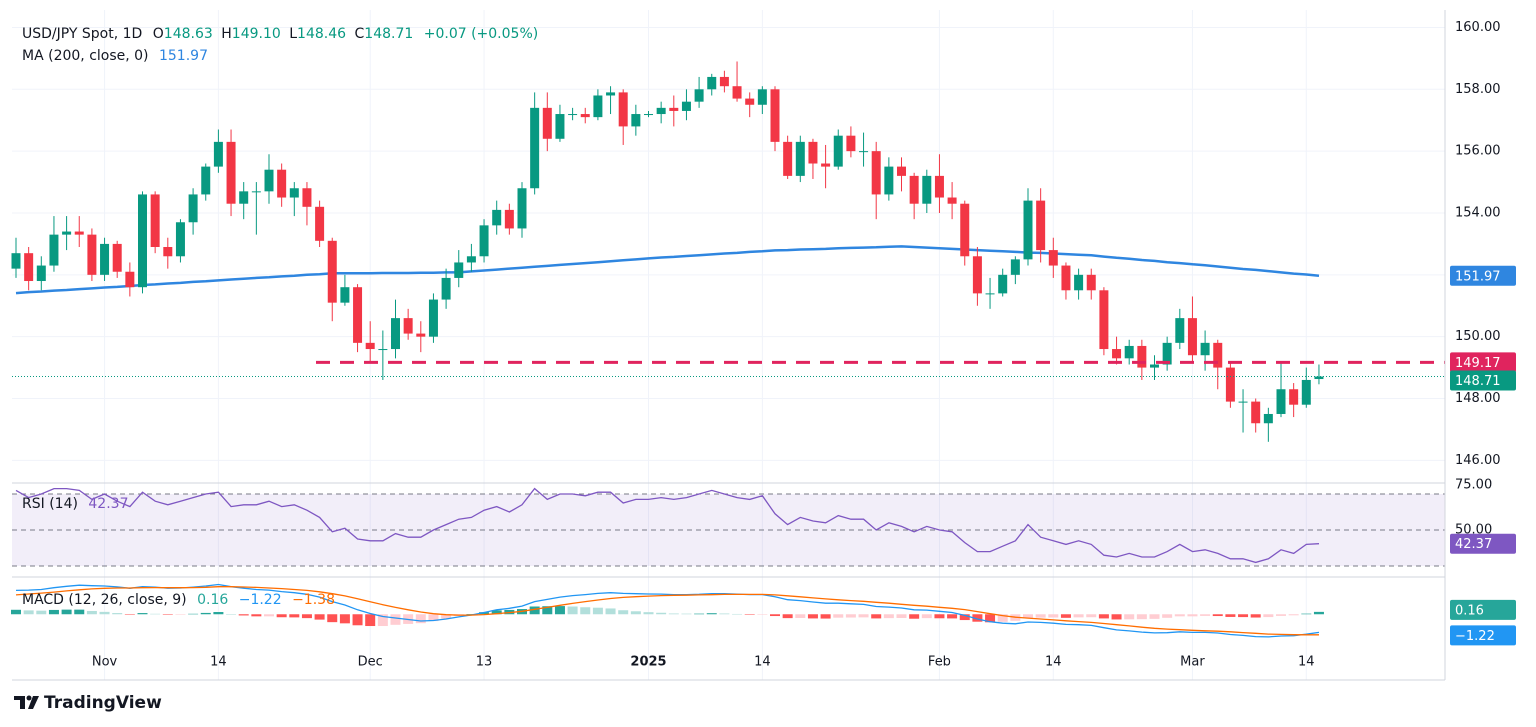 The width and height of the screenshot is (1536, 727). What do you see at coordinates (293, 34) in the screenshot?
I see `legend-letter: L` at bounding box center [293, 34].